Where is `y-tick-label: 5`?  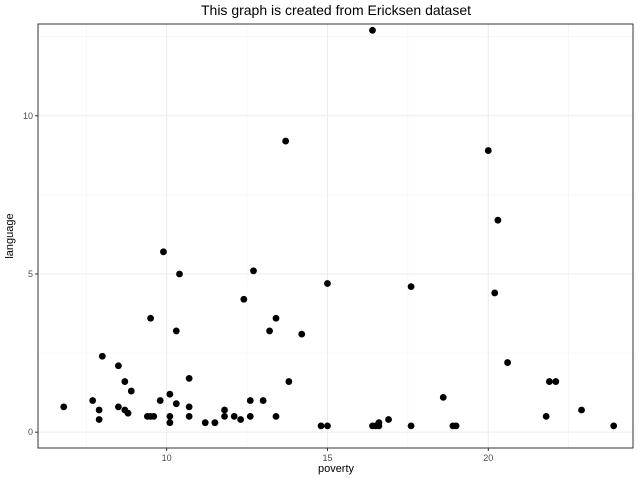
y-tick-label: 5 is located at coordinates (30, 274).